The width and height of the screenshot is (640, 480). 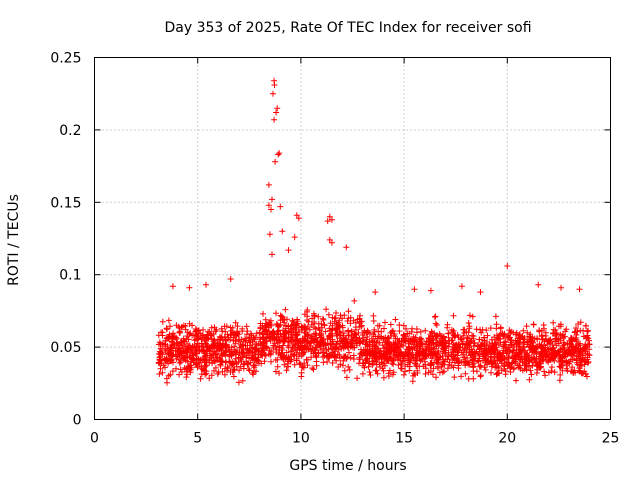 I want to click on x-axis-label: GPS time / hours, so click(x=347, y=466).